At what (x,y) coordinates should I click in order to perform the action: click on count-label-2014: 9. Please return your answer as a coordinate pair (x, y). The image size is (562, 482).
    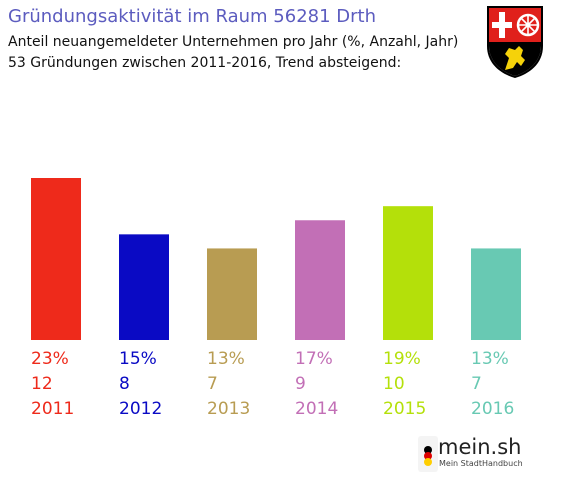
    Looking at the image, I should click on (300, 384).